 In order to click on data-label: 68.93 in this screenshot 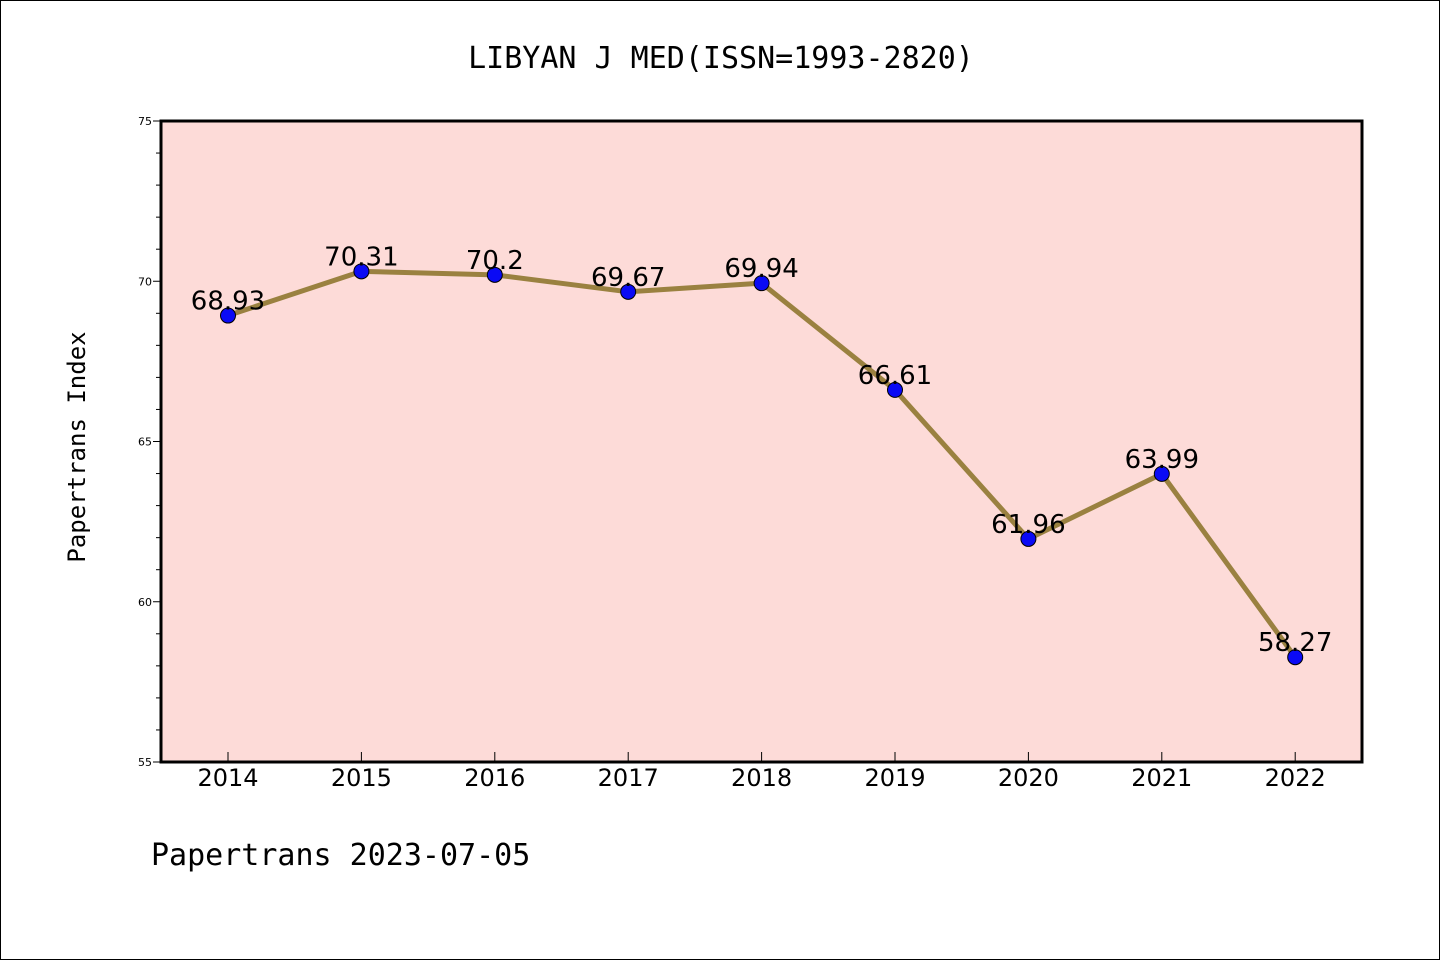, I will do `click(228, 302)`.